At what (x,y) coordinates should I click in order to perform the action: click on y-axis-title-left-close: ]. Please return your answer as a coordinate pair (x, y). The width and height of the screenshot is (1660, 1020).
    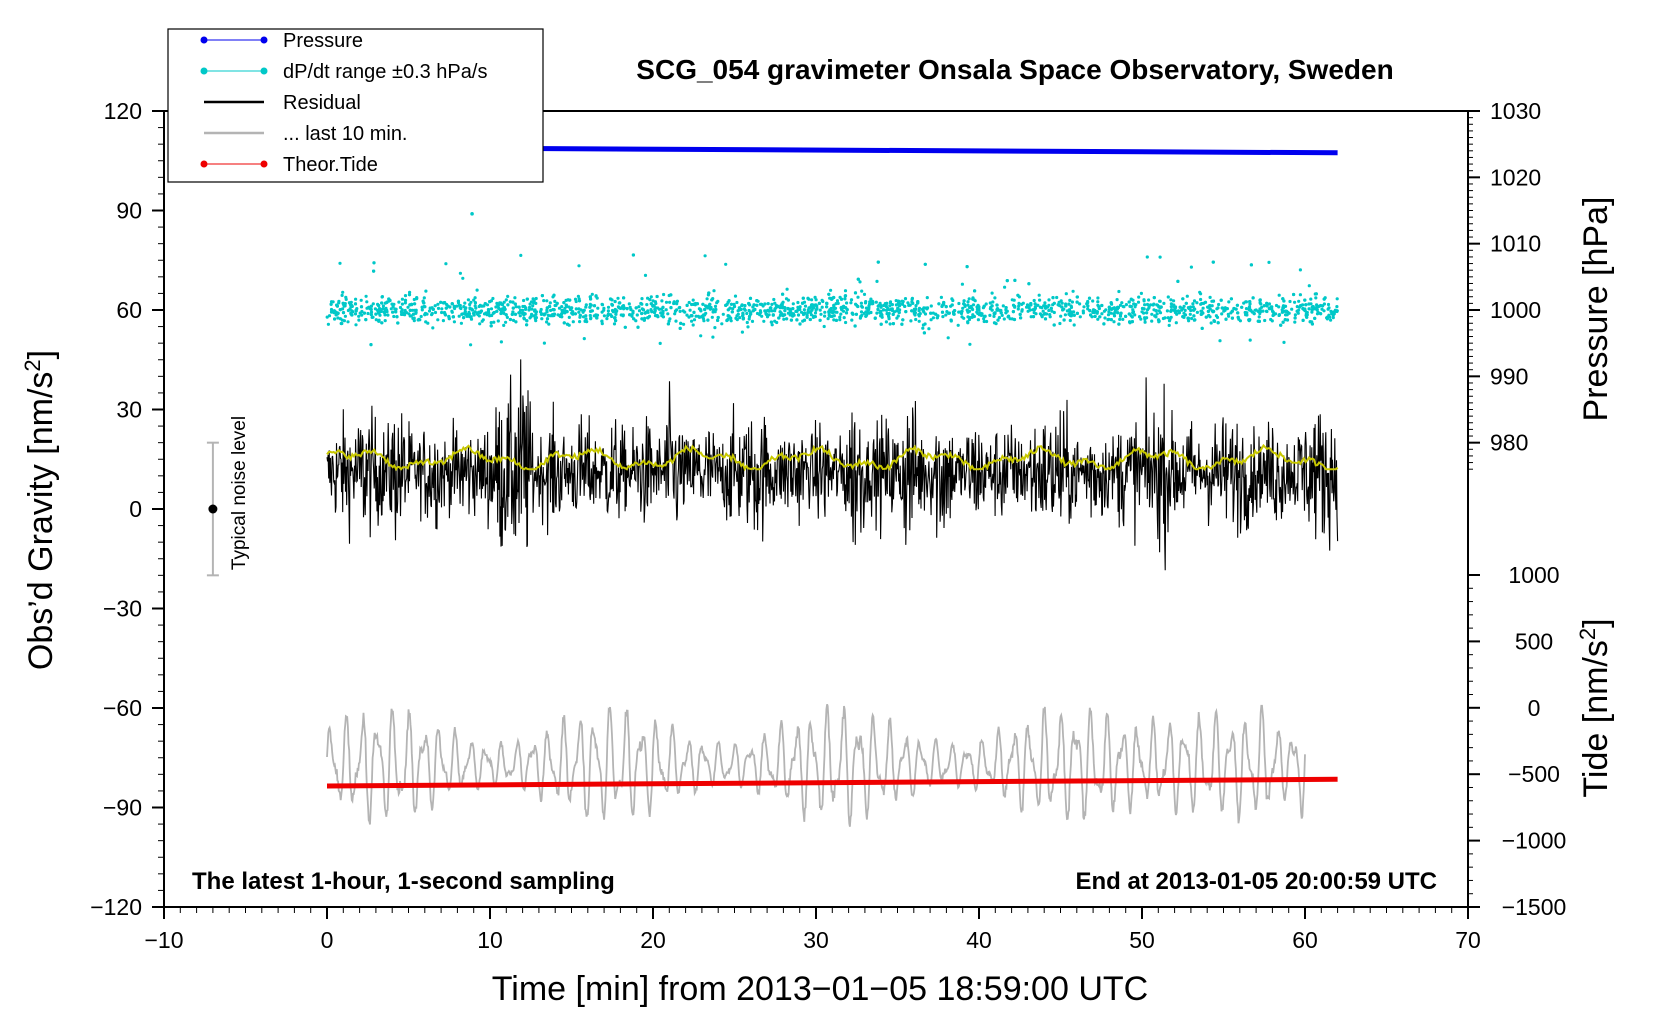
    Looking at the image, I should click on (41, 354).